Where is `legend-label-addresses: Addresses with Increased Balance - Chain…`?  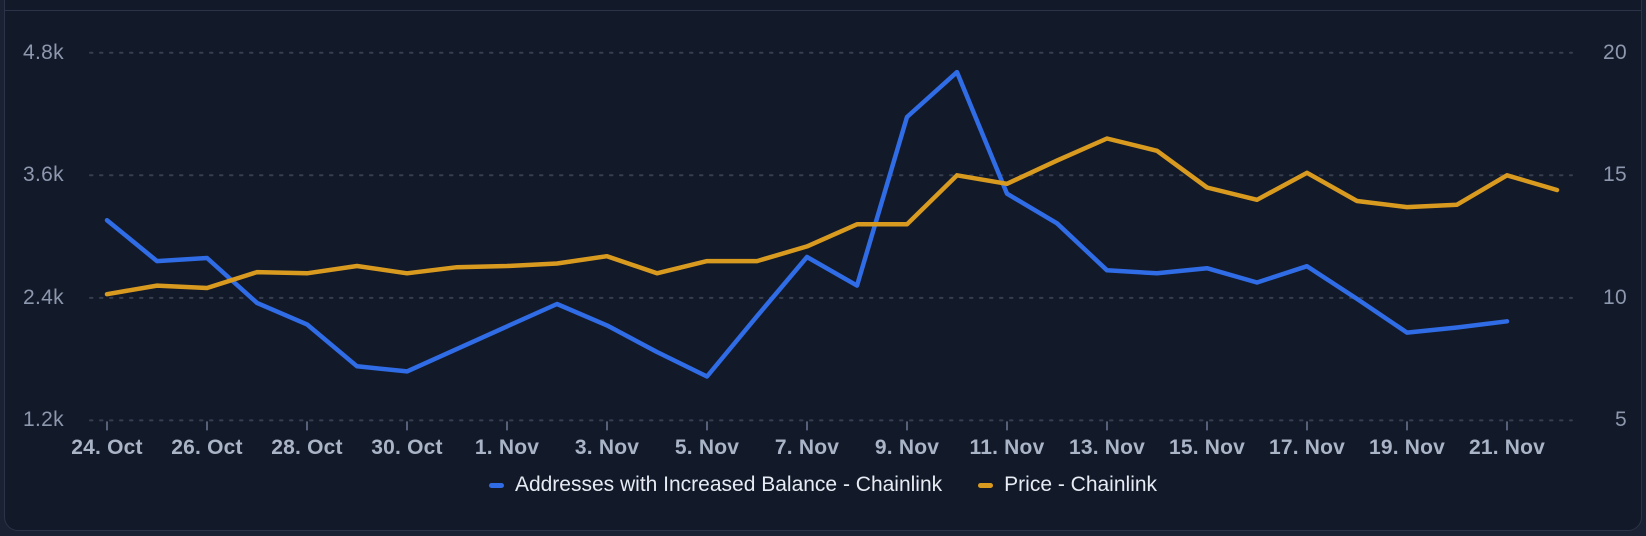 legend-label-addresses: Addresses with Increased Balance - Chain… is located at coordinates (728, 484).